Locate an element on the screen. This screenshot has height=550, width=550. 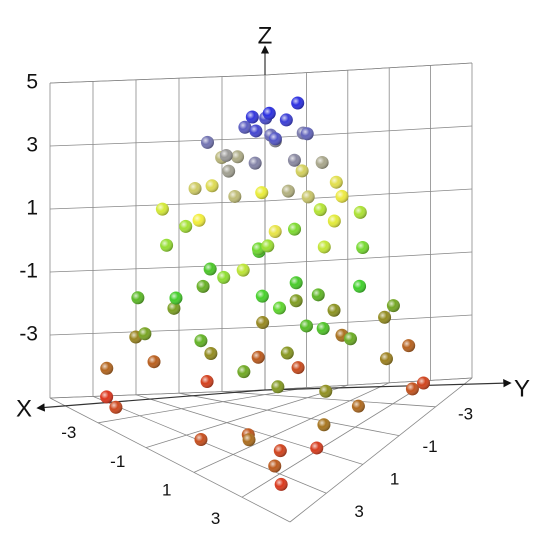
z-tick-label: 1 is located at coordinates (32, 208).